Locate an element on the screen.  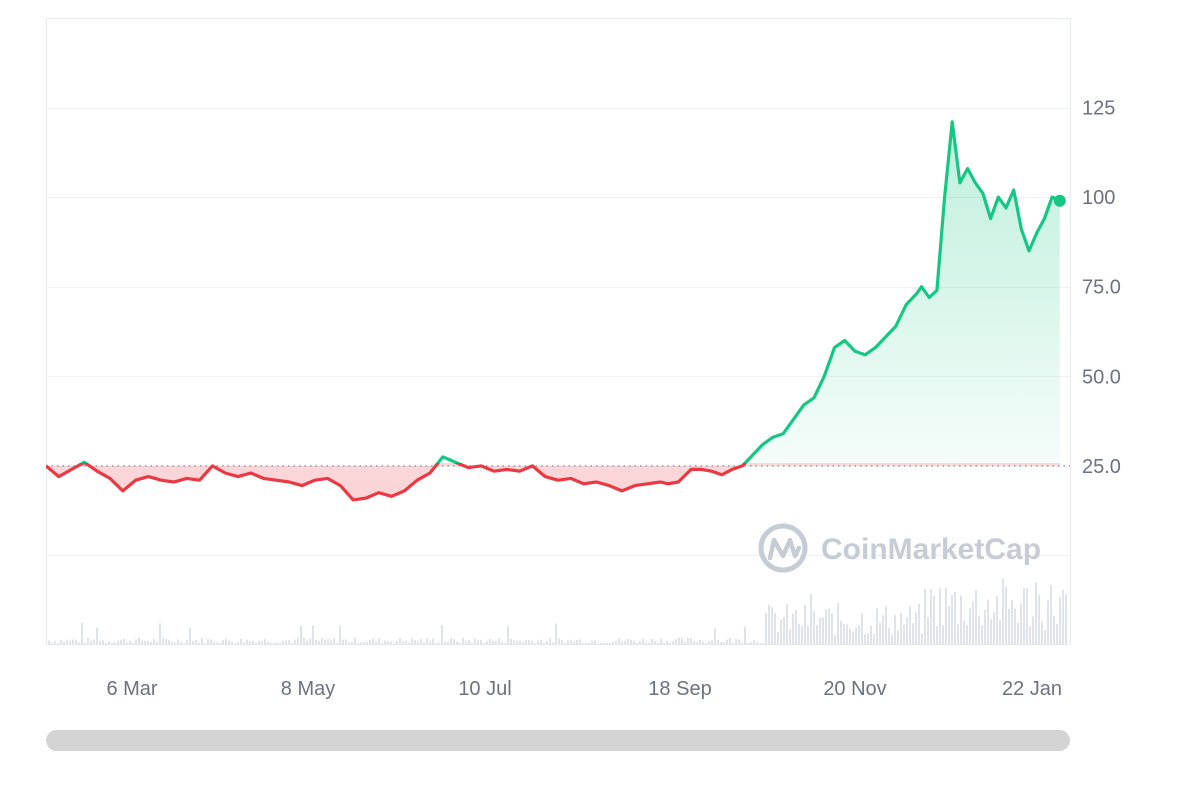
x-tick-label: 18 Sep is located at coordinates (679, 689).